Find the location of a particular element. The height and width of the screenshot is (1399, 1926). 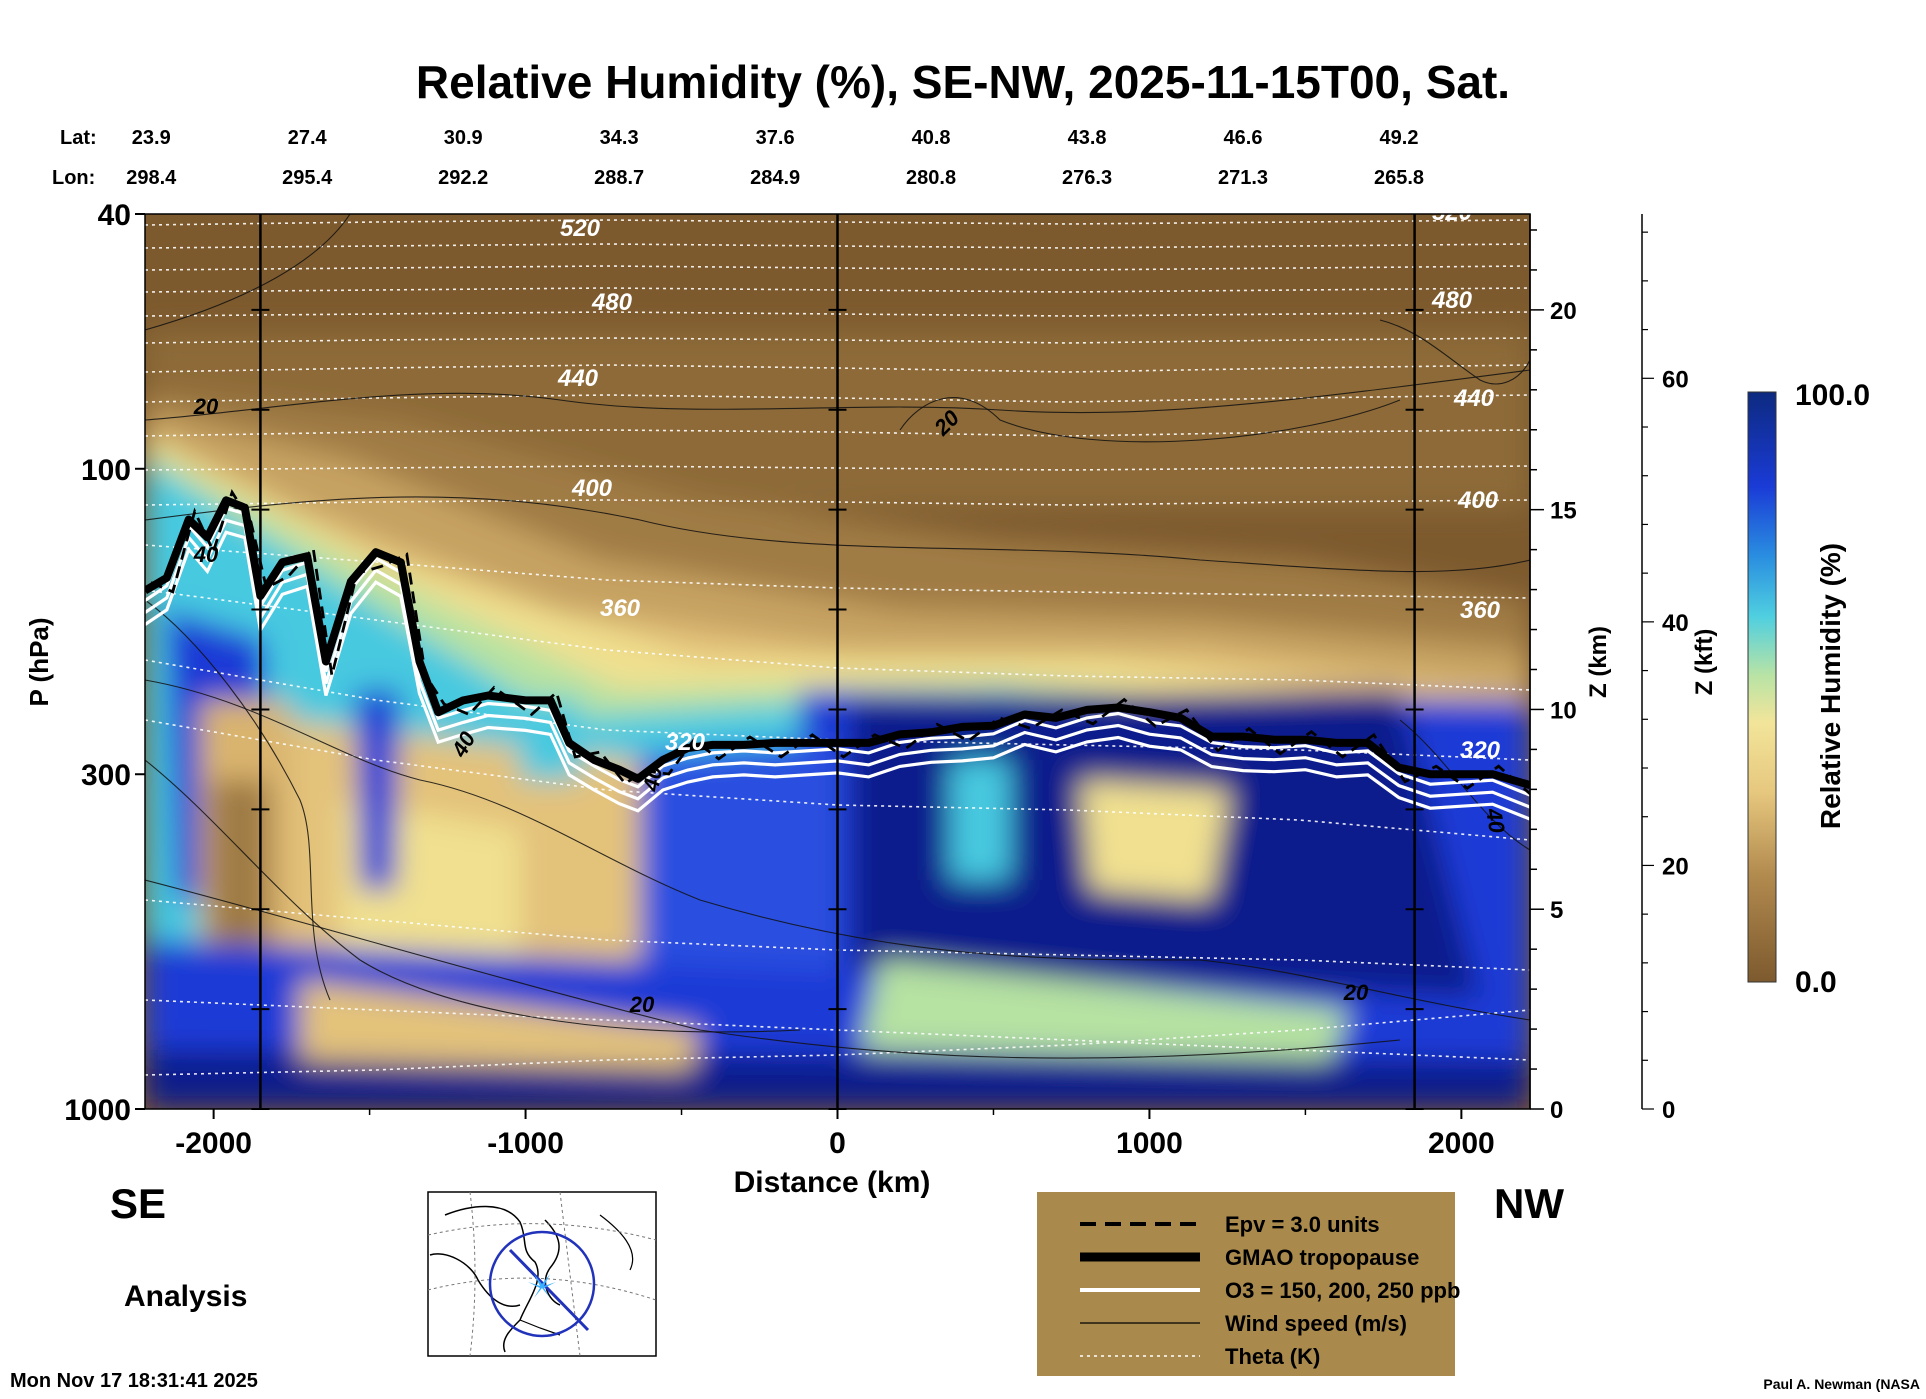

lon-header: Lon: is located at coordinates (73, 178).